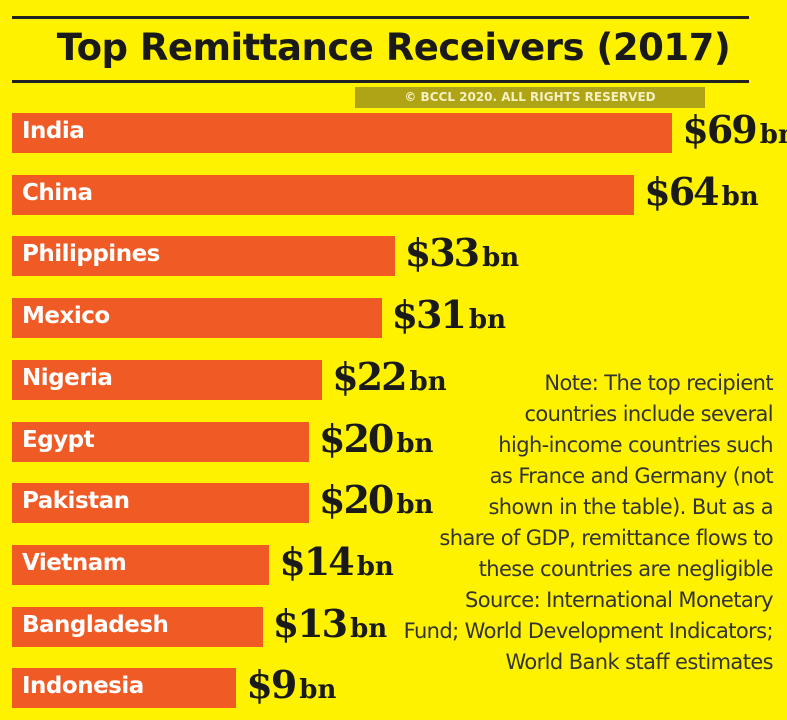  What do you see at coordinates (393, 47) in the screenshot?
I see `chart-title: Top Remittance Receivers (2017)` at bounding box center [393, 47].